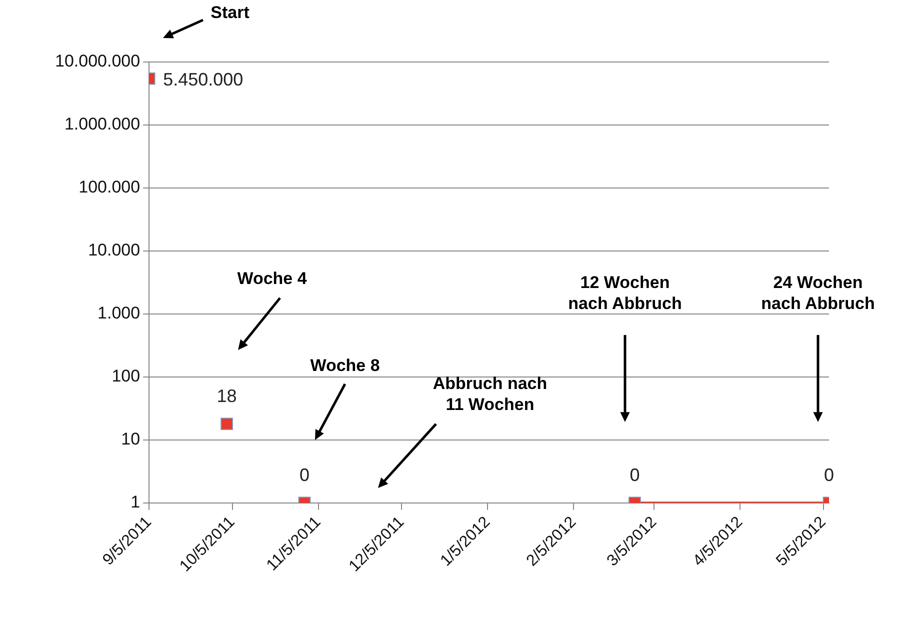  What do you see at coordinates (345, 365) in the screenshot?
I see `annotation: Woche 8` at bounding box center [345, 365].